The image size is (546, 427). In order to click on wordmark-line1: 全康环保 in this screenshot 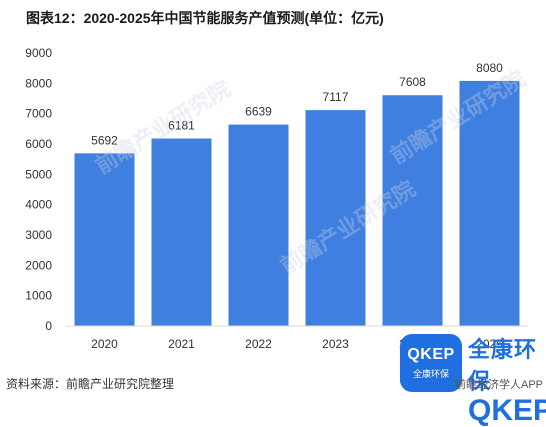, I will do `click(503, 365)`.